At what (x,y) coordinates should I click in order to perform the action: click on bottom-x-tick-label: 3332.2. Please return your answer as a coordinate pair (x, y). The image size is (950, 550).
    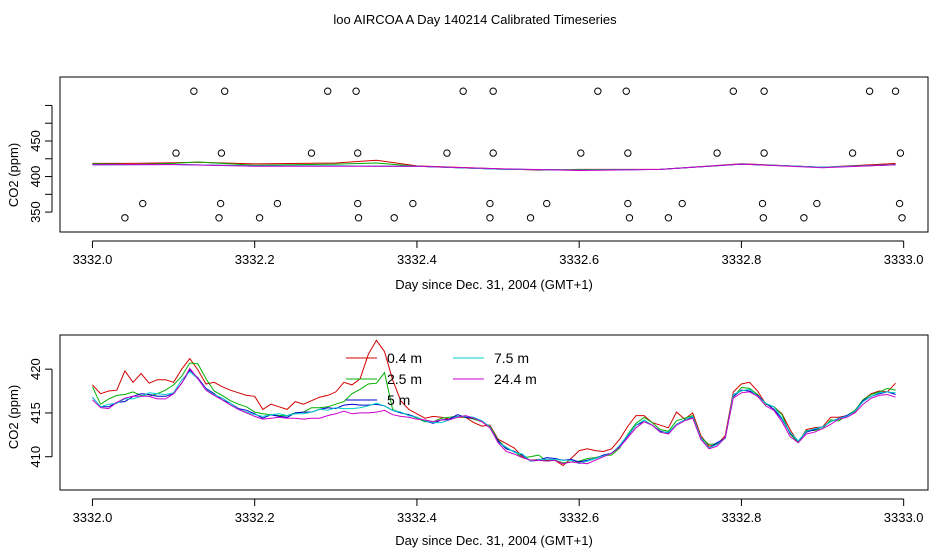
    Looking at the image, I should click on (255, 517).